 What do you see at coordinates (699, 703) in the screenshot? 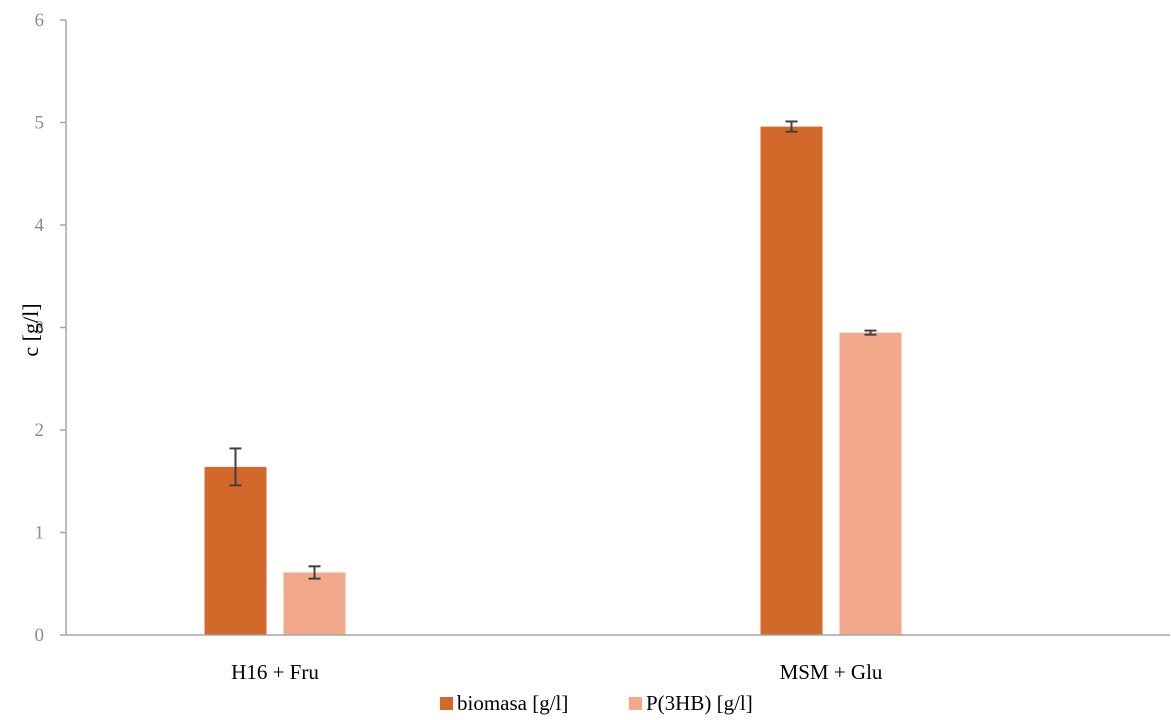
I see `legend-label: P(3HB) [g/l]` at bounding box center [699, 703].